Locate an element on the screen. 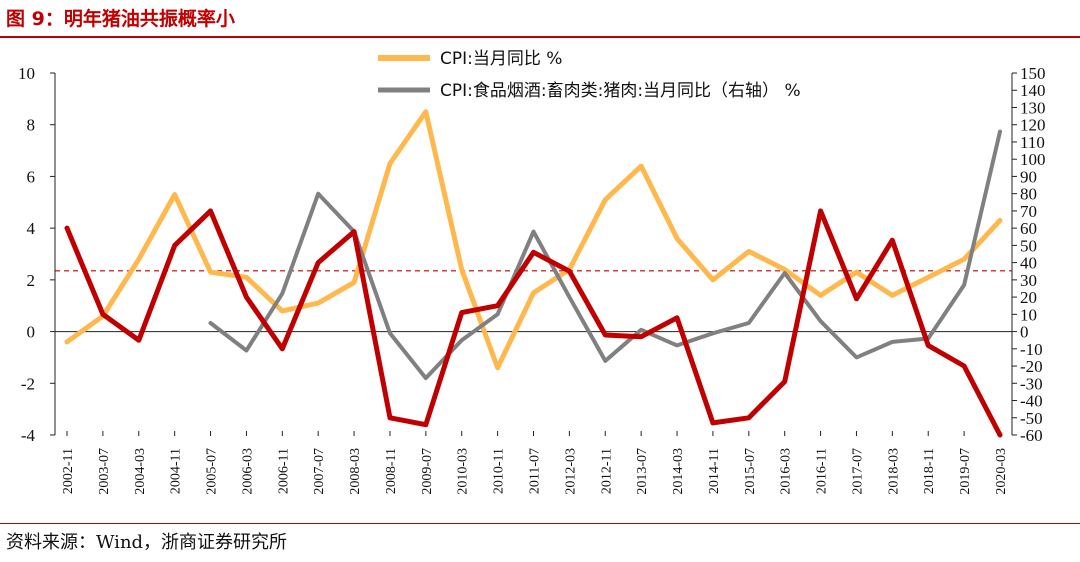  source-rule is located at coordinates (540, 523).